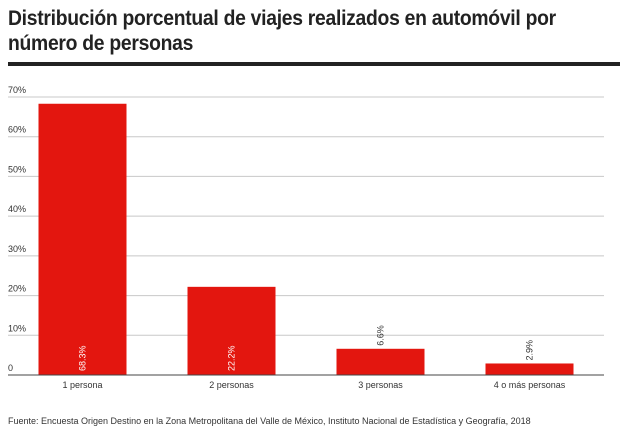  Describe the element at coordinates (232, 358) in the screenshot. I see `data-label: 22.2%` at that location.